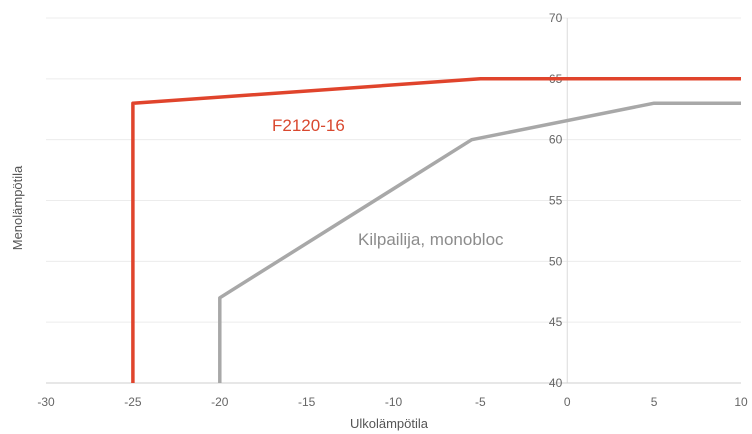  What do you see at coordinates (308, 125) in the screenshot?
I see `series-label-f2120: F2120-16` at bounding box center [308, 125].